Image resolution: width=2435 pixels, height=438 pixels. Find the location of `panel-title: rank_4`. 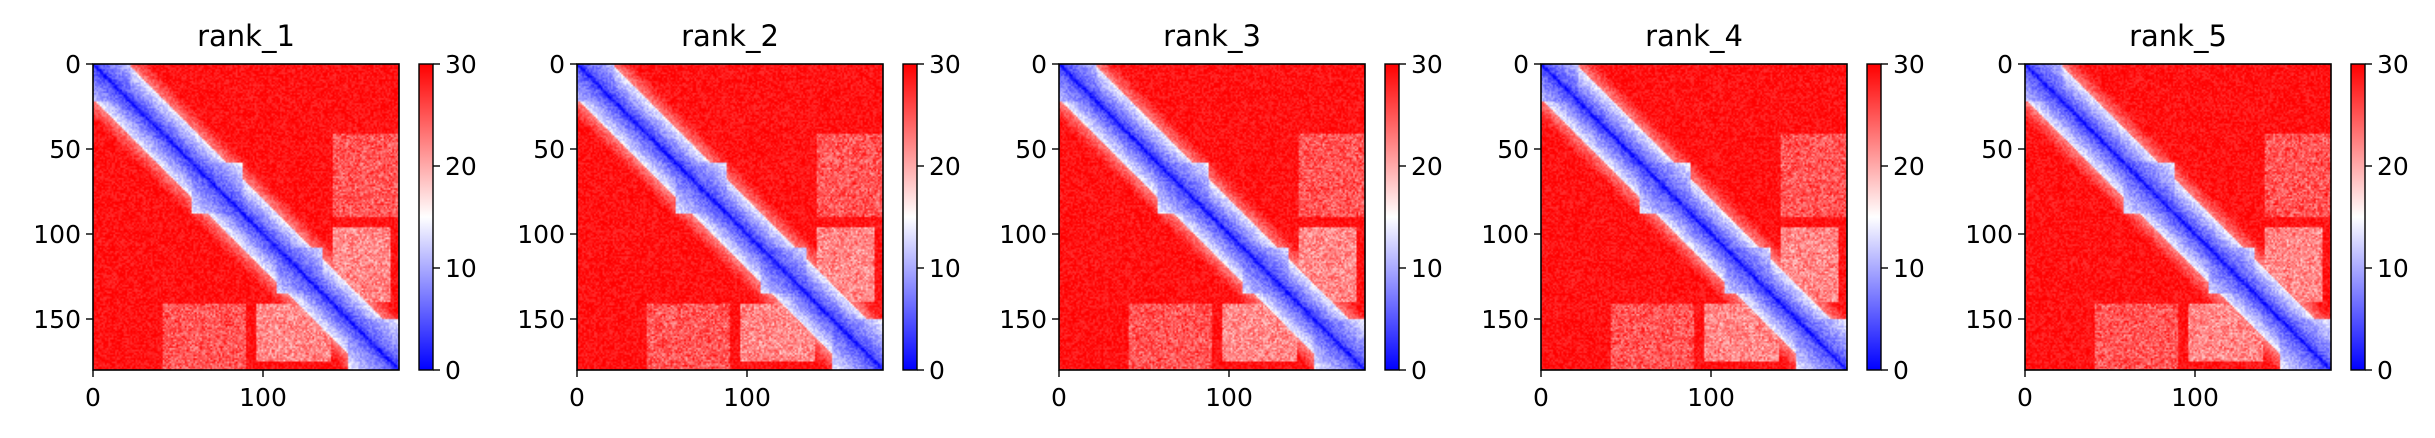

panel-title: rank_4 is located at coordinates (1694, 36).